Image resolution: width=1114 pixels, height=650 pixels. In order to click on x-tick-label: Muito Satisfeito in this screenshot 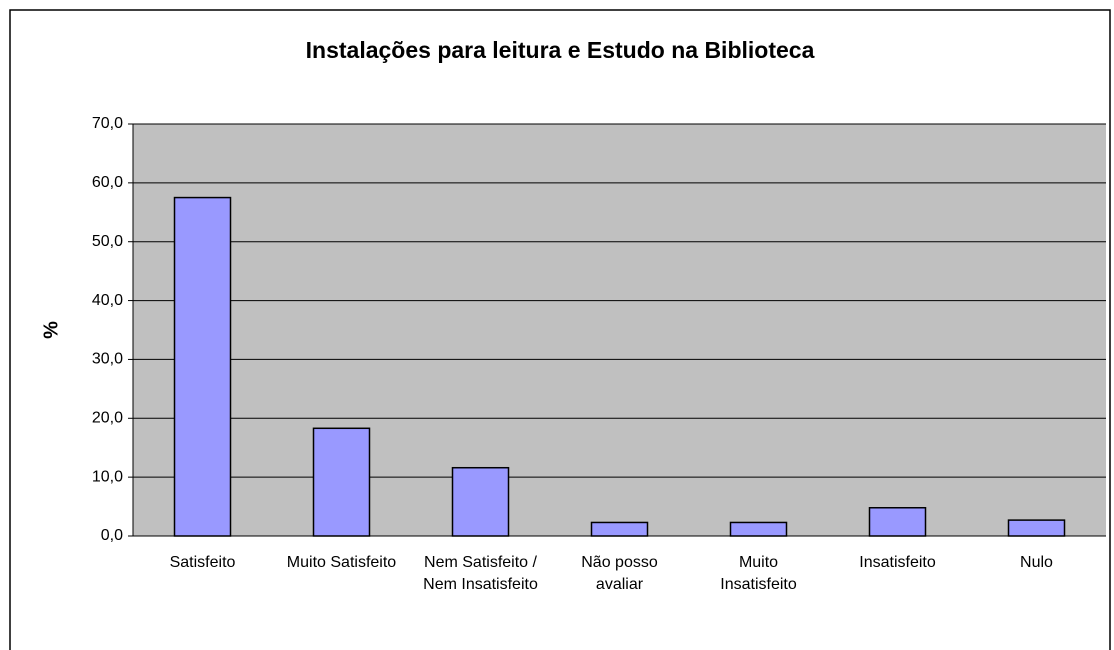, I will do `click(341, 562)`.